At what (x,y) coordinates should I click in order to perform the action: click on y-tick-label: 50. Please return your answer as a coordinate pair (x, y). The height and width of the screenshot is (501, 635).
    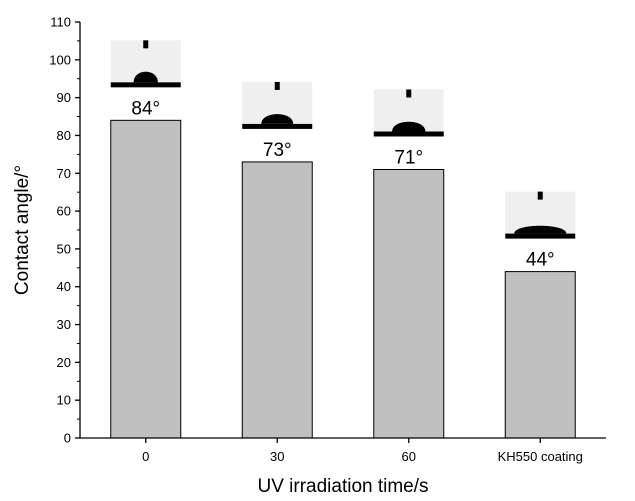
    Looking at the image, I should click on (64, 248).